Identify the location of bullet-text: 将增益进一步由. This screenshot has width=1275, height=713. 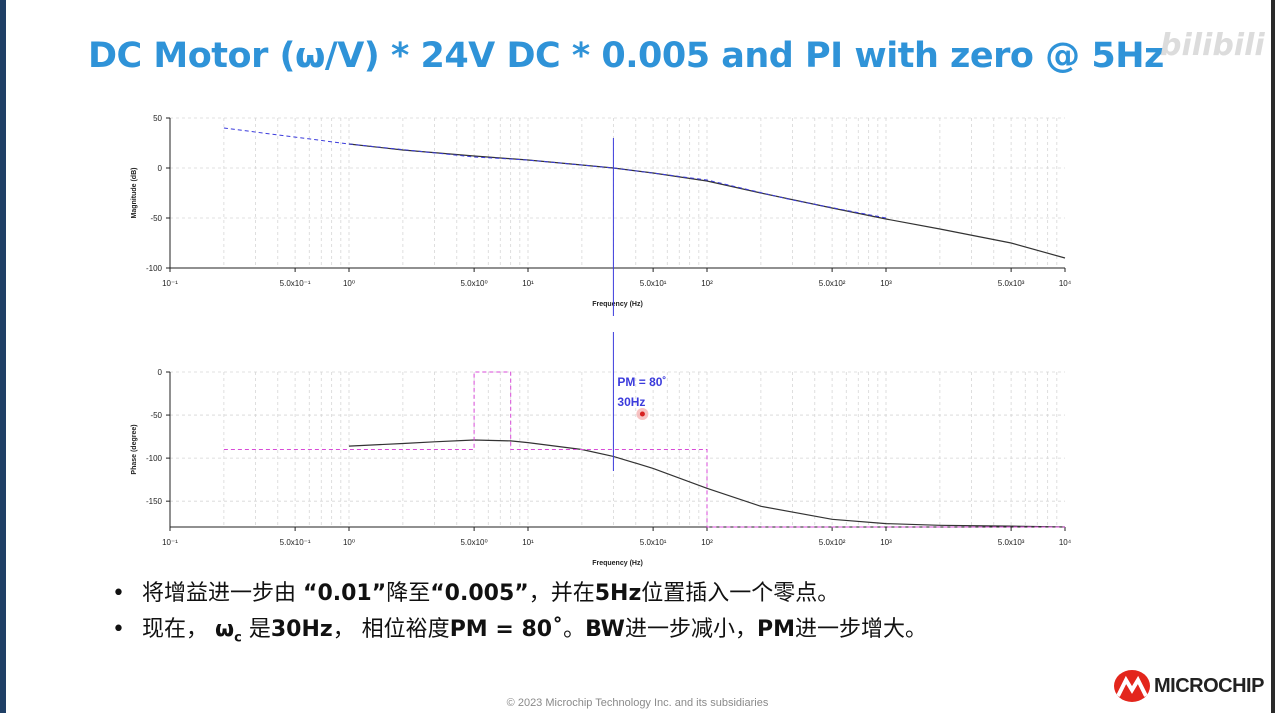
(222, 593).